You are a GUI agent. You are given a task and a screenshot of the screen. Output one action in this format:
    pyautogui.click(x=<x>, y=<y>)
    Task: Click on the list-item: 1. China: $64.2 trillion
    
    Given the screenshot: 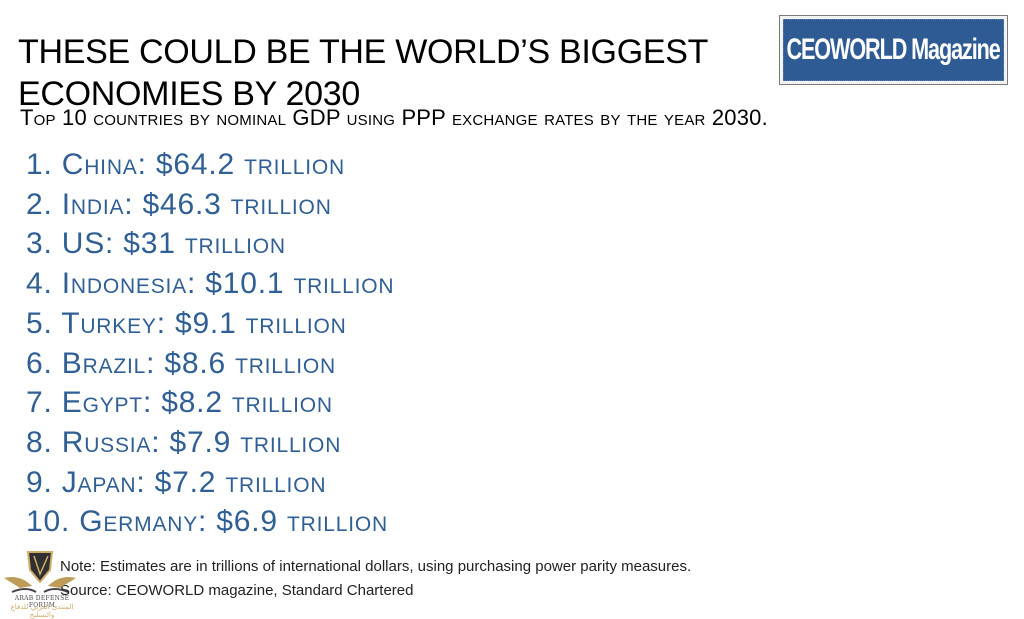 What is the action you would take?
    pyautogui.click(x=185, y=164)
    